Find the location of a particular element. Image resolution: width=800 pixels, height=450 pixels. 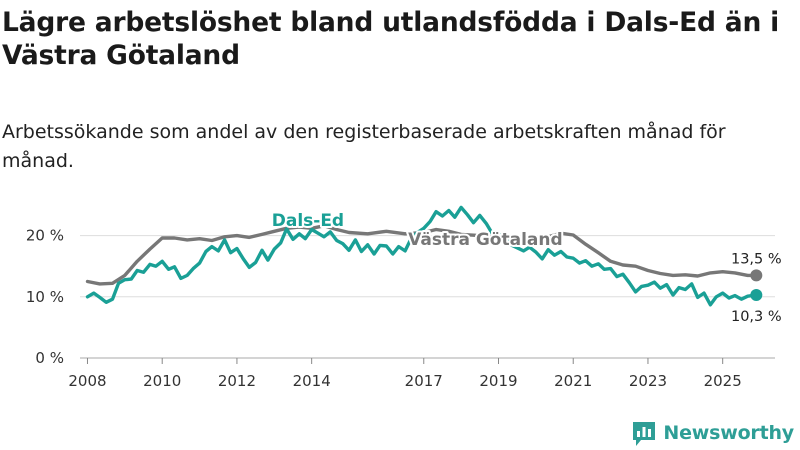

series-line-v-stra-g-taland is located at coordinates (421, 255).